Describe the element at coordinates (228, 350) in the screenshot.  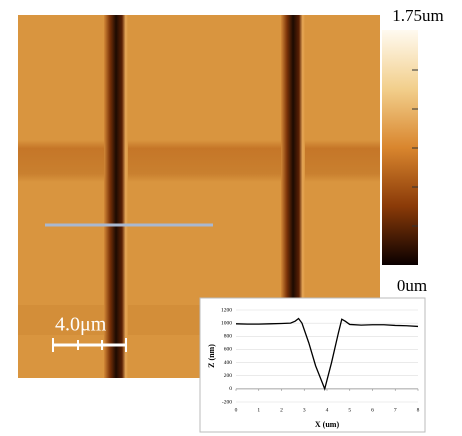
I see `y-tick-label: 600` at that location.